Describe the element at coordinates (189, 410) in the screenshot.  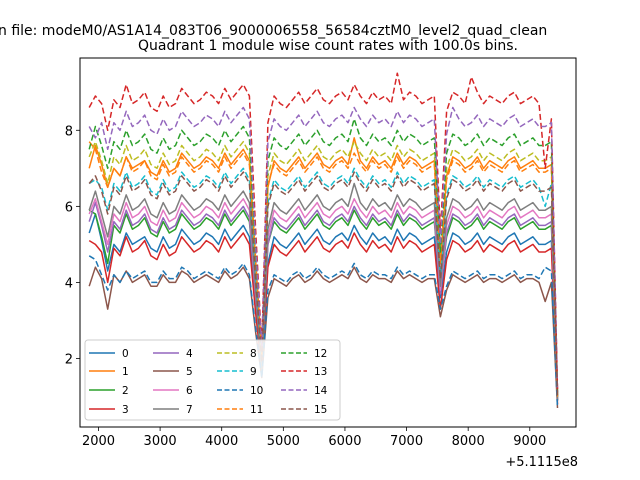
I see `legend-label-7: 7` at that location.